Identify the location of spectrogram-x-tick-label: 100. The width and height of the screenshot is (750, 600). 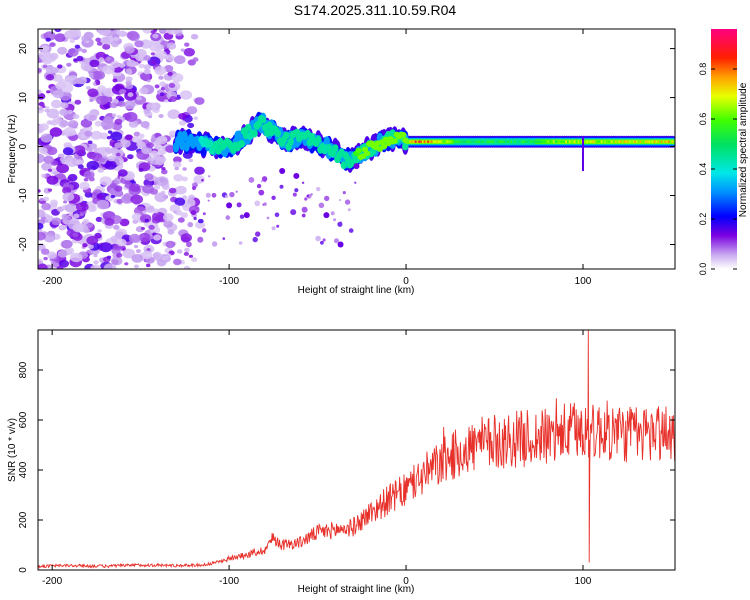
(583, 281).